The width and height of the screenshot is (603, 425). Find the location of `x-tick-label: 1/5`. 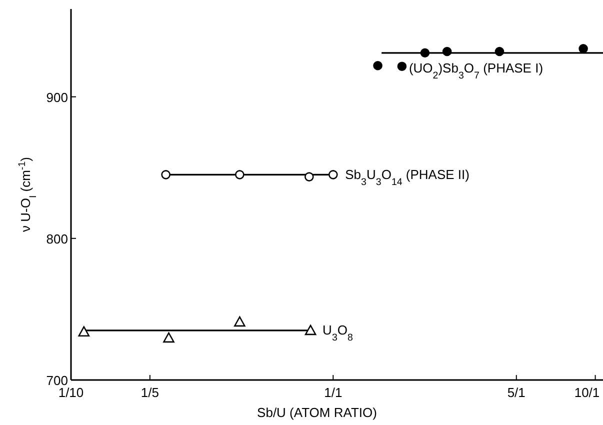

x-tick-label: 1/5 is located at coordinates (149, 392).